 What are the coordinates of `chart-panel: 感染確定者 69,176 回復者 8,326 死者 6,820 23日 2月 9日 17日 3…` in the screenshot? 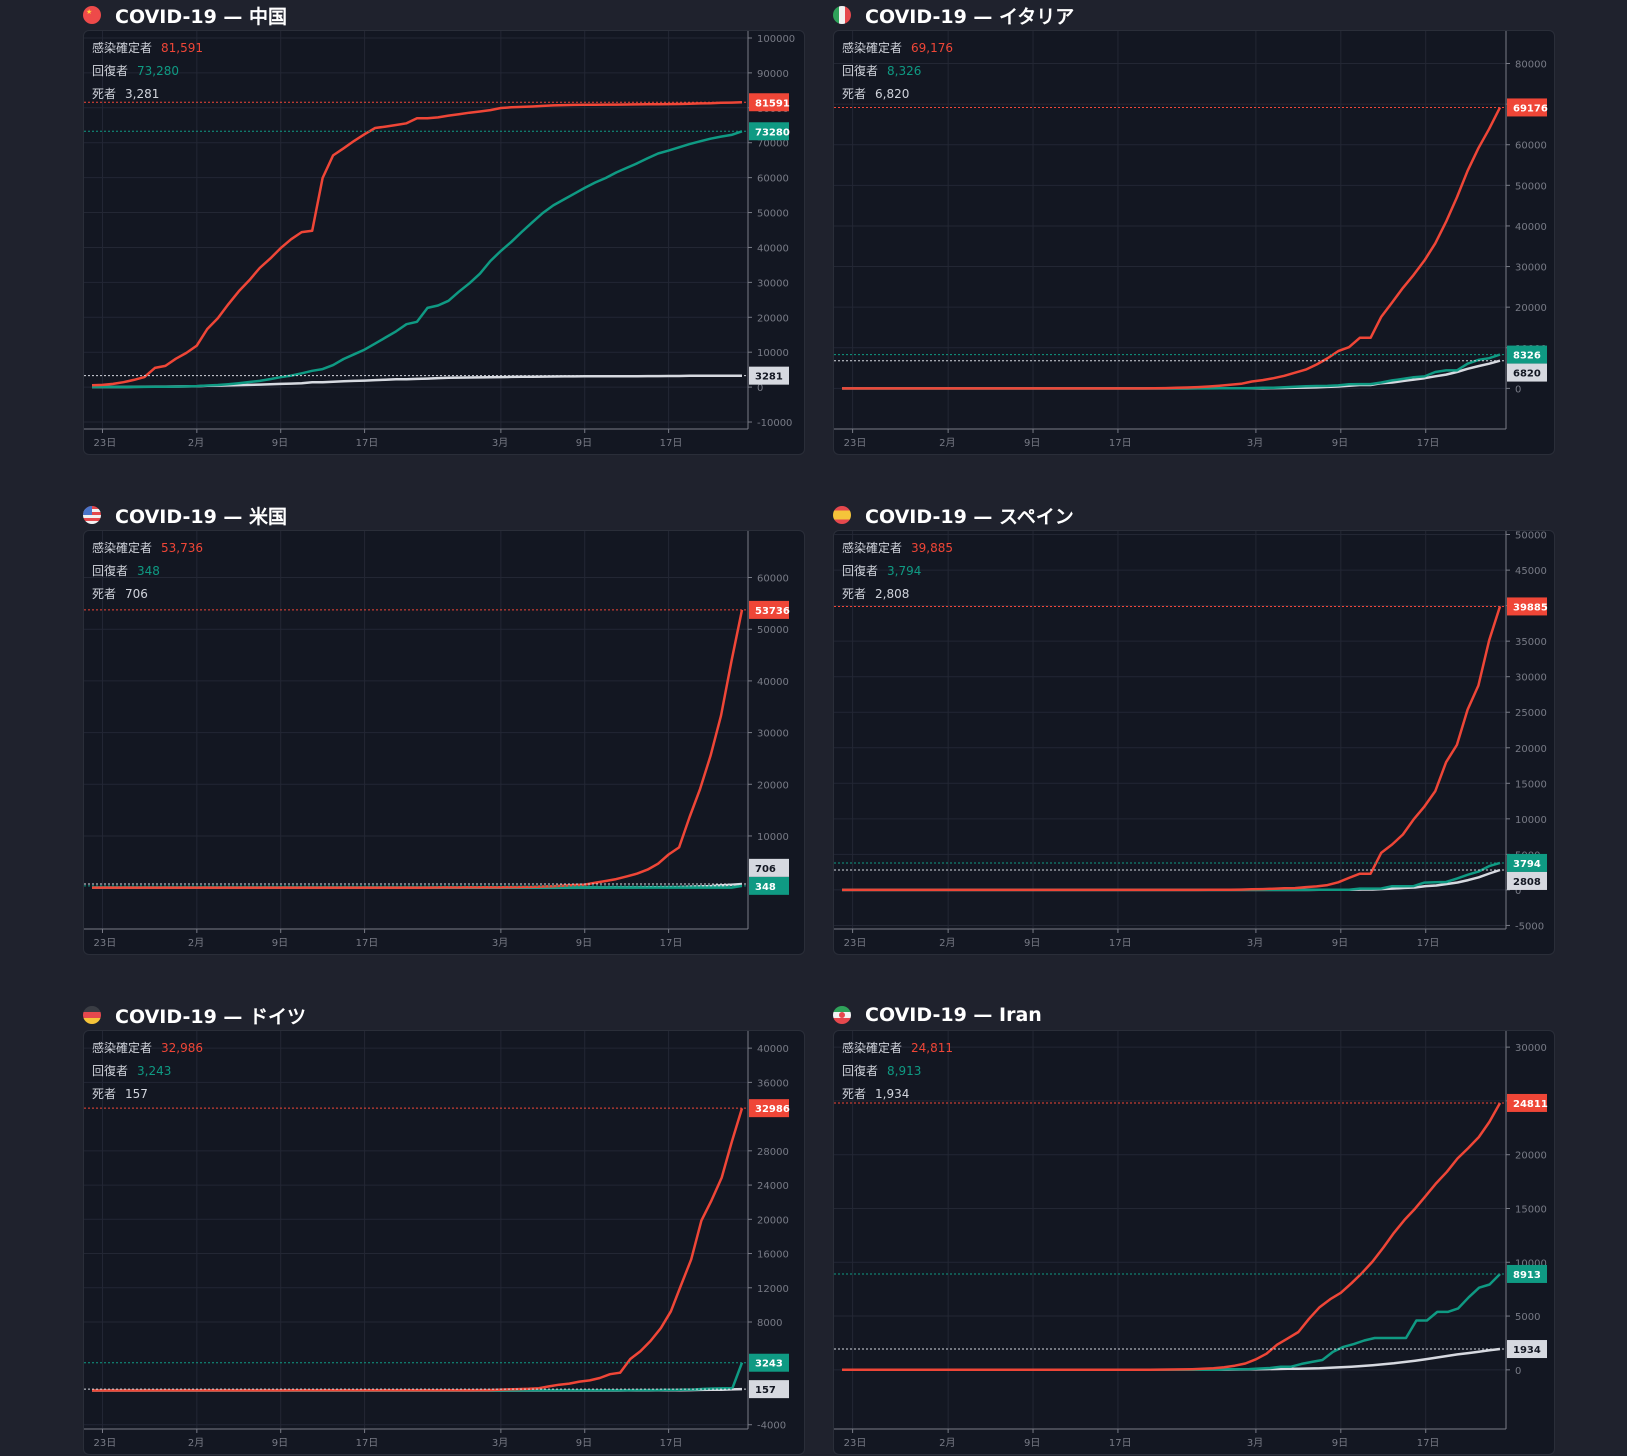 It's located at (1194, 242).